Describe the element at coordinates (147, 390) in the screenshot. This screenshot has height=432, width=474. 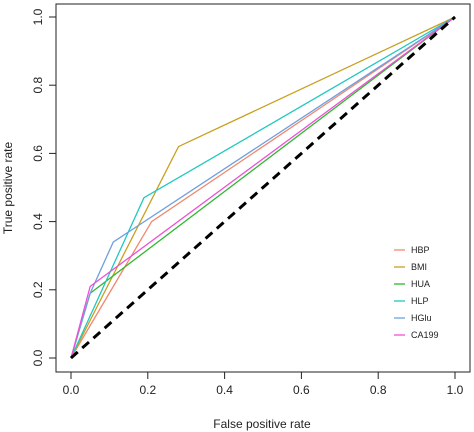
I see `x-tick-label: 0.2` at that location.